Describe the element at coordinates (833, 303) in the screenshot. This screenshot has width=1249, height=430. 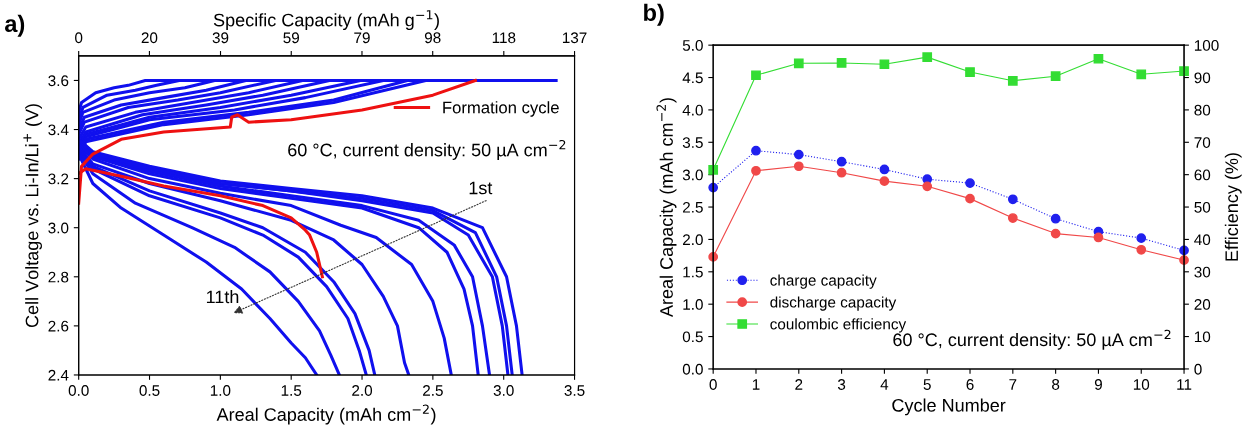
I see `legend-label: discharge capacity` at that location.